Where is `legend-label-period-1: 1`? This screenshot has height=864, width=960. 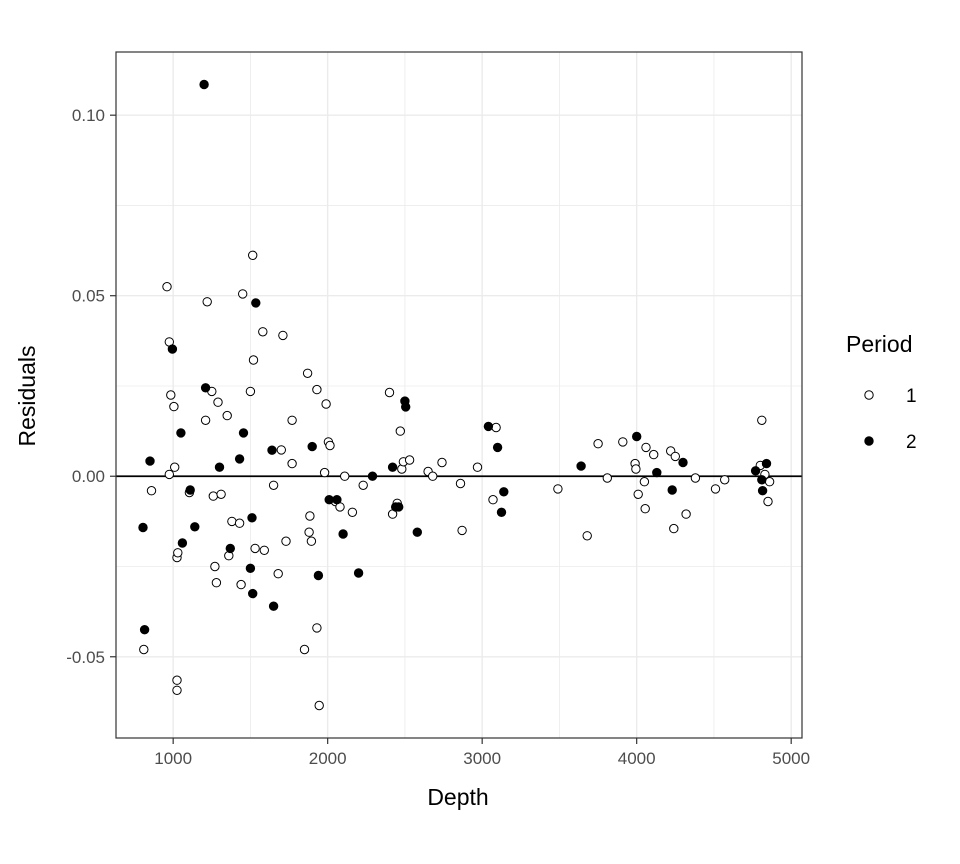 legend-label-period-1: 1 is located at coordinates (911, 396).